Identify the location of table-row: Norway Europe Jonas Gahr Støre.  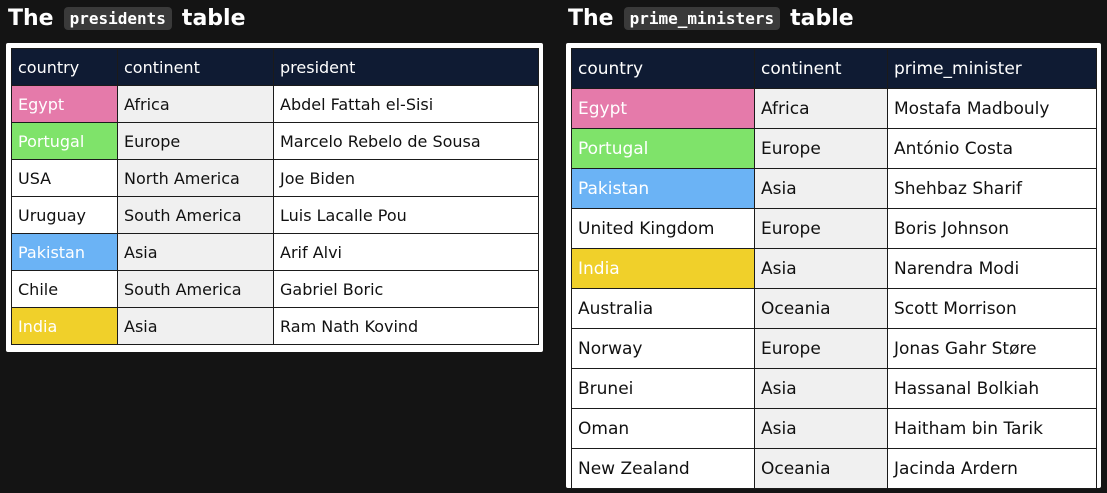
(834, 348).